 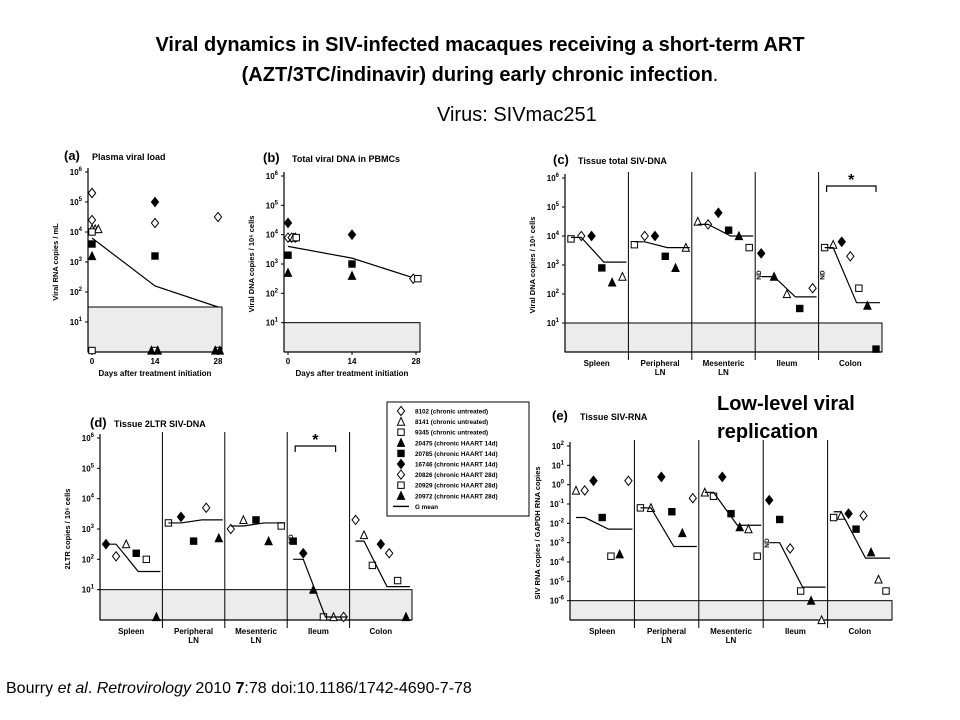 I want to click on x-tick-label: 28, so click(x=218, y=361).